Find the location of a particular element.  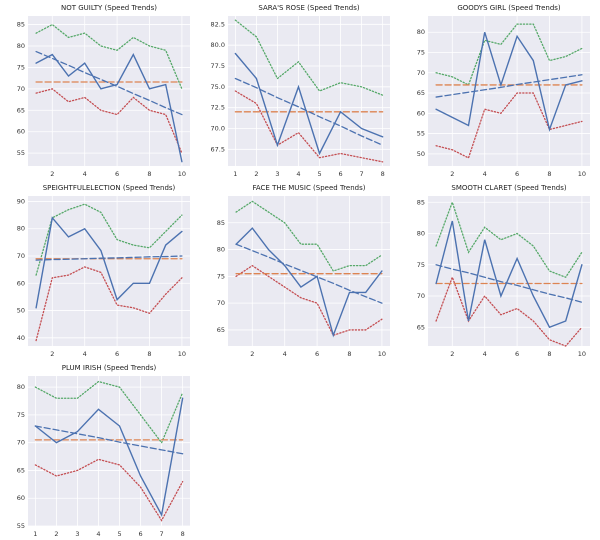

chart-title: GOODYS GIRL (Speed Trends) is located at coordinates (509, 8).